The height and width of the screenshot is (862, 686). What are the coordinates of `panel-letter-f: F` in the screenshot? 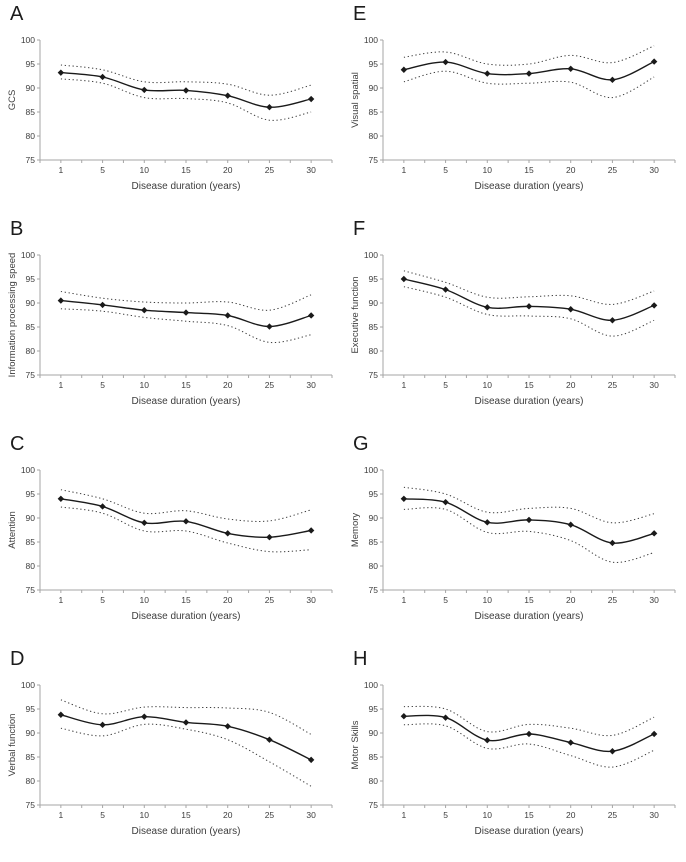 It's located at (359, 229).